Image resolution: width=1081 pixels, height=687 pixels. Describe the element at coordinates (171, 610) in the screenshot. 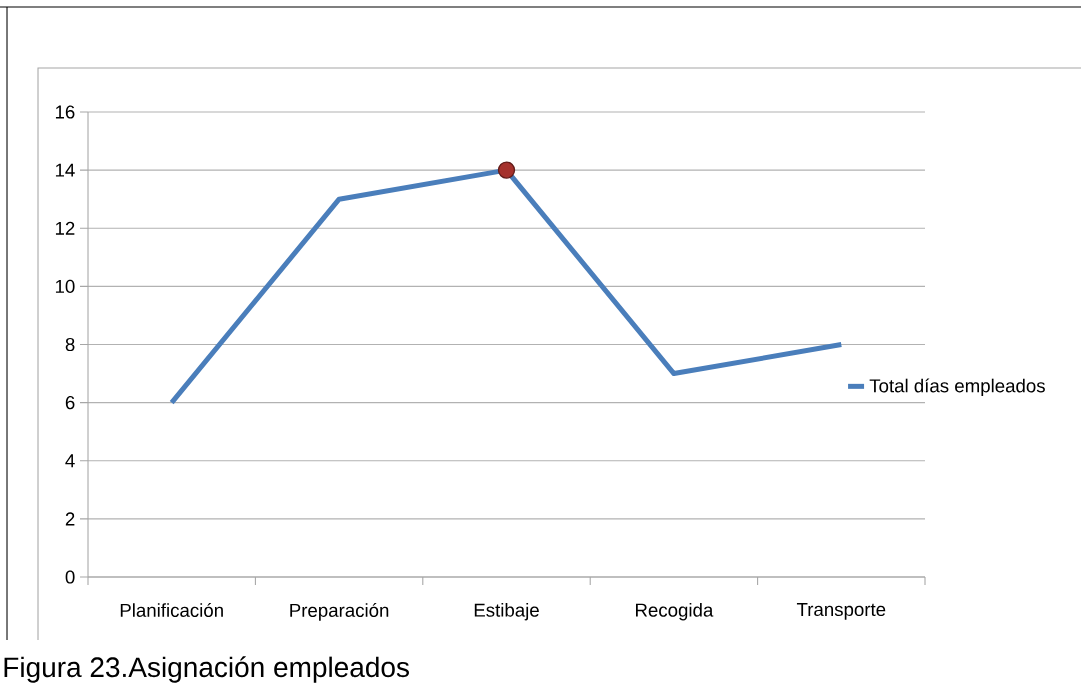

I see `x-tick-label: Planificación` at that location.